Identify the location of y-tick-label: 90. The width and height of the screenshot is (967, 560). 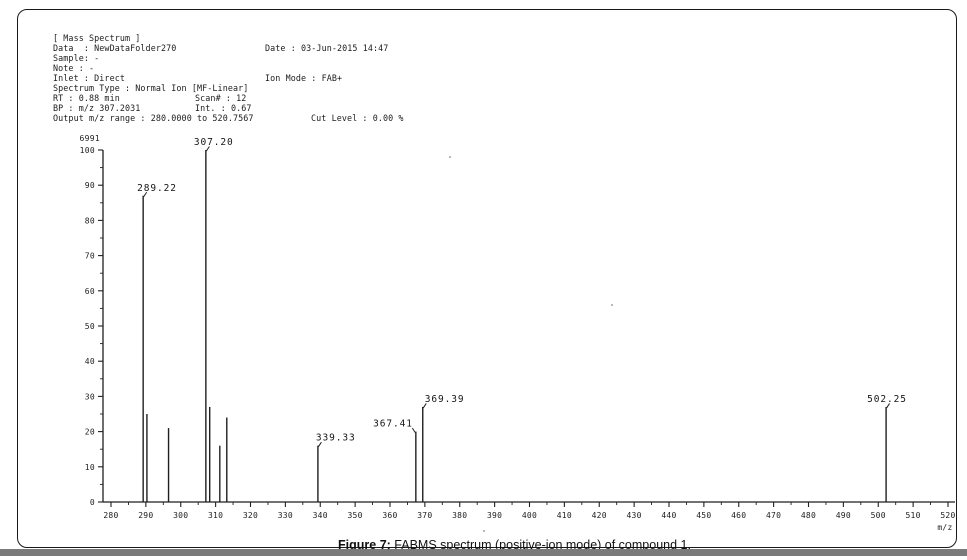
(90, 185).